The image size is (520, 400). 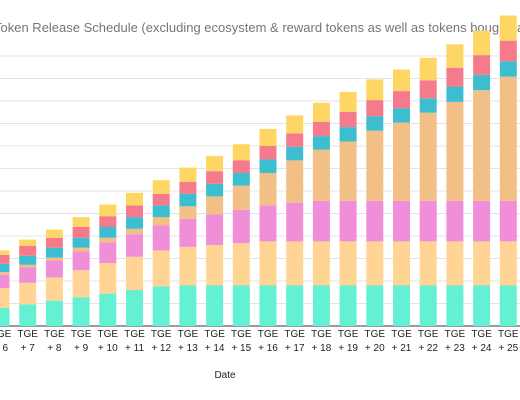 I want to click on x-tick-label: TGE + 13, so click(x=188, y=341).